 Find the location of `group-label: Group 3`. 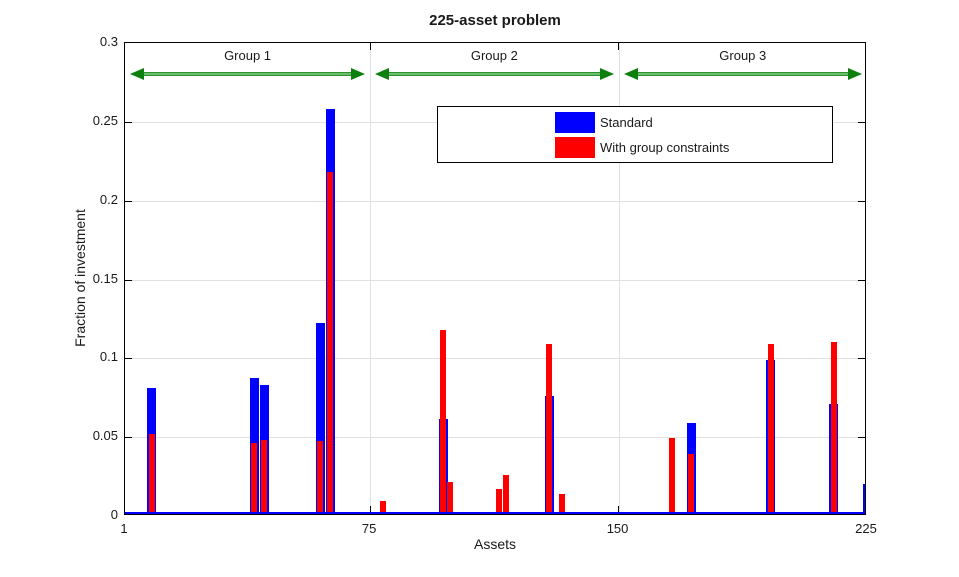

group-label: Group 3 is located at coordinates (743, 55).